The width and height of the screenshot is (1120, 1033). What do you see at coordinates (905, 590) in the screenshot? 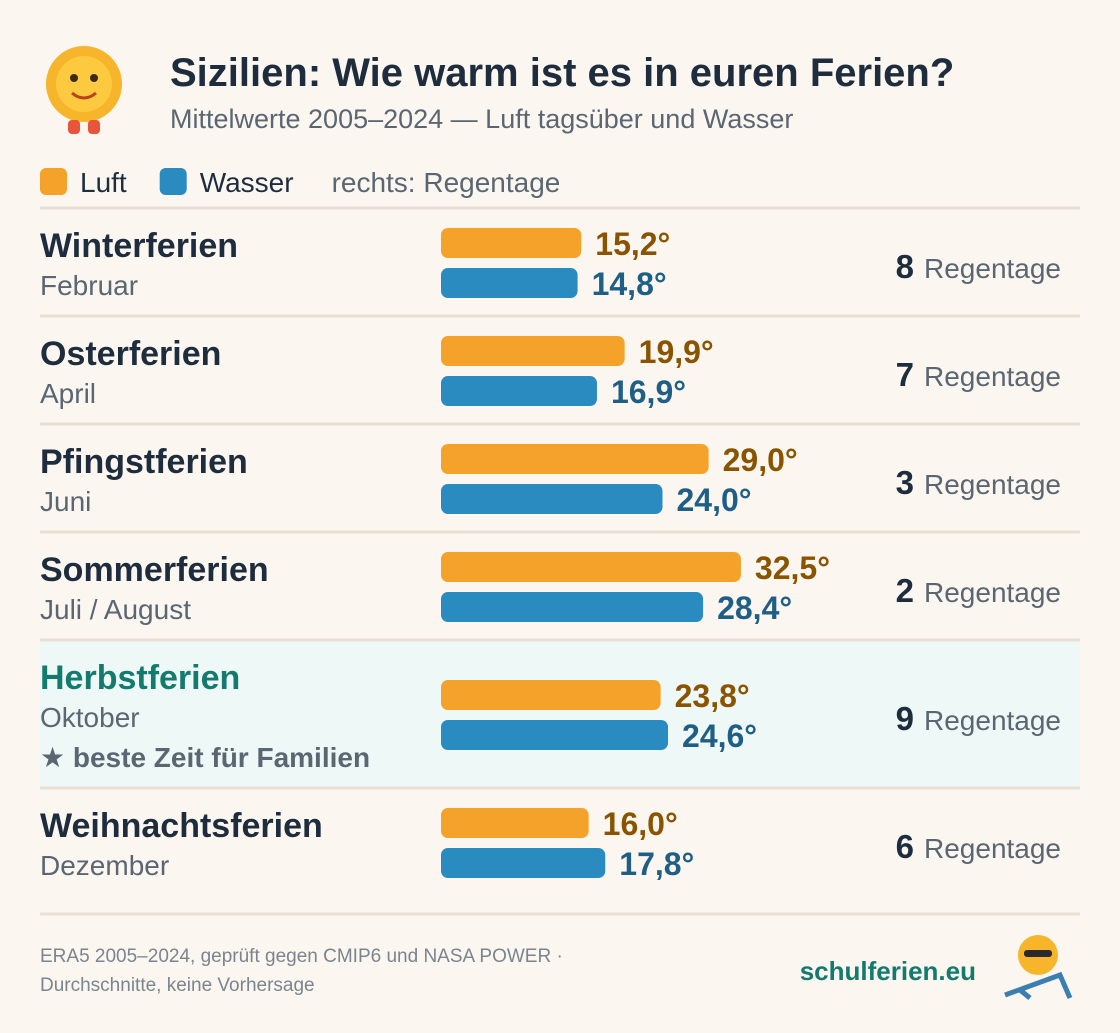
I see `rain-days-value: 2` at bounding box center [905, 590].